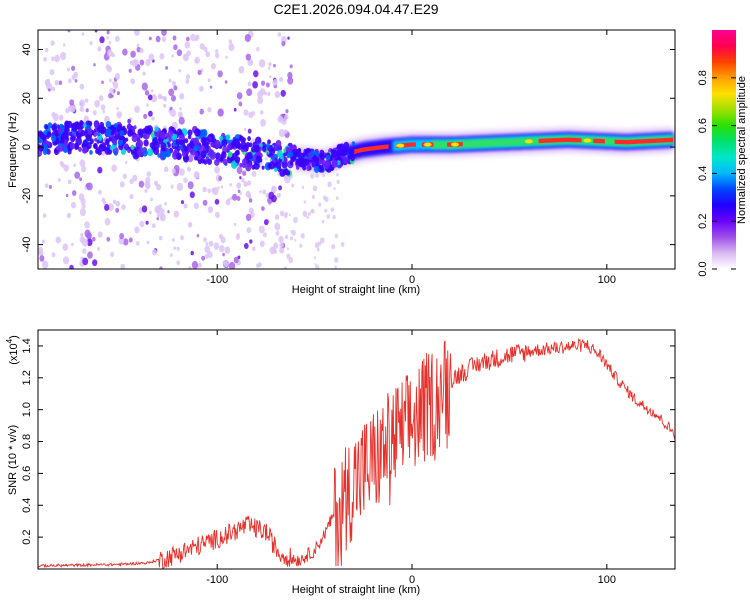 The width and height of the screenshot is (750, 600). Describe the element at coordinates (587, 140) in the screenshot. I see `heatmap-core-highlight` at that location.